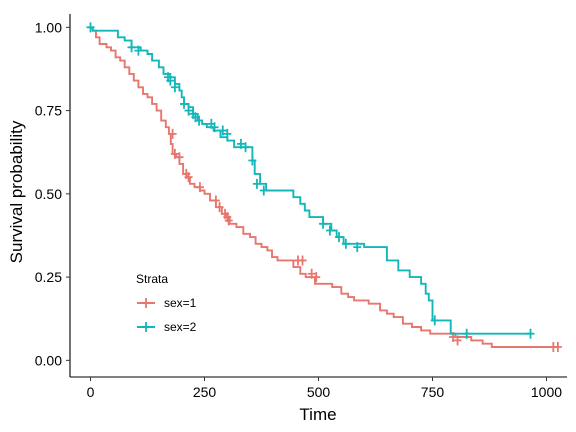 The width and height of the screenshot is (576, 432). Describe the element at coordinates (48, 360) in the screenshot. I see `y-tick-label: 0.00` at that location.